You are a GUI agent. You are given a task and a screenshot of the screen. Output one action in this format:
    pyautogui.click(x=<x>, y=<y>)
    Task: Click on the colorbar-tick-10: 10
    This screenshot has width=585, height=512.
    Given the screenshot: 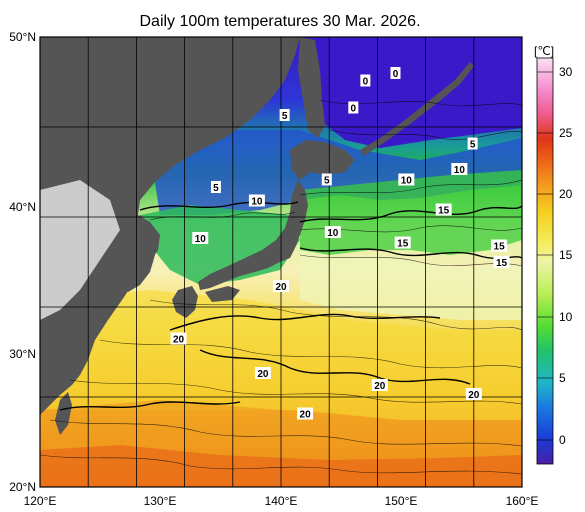 What is the action you would take?
    pyautogui.click(x=566, y=317)
    